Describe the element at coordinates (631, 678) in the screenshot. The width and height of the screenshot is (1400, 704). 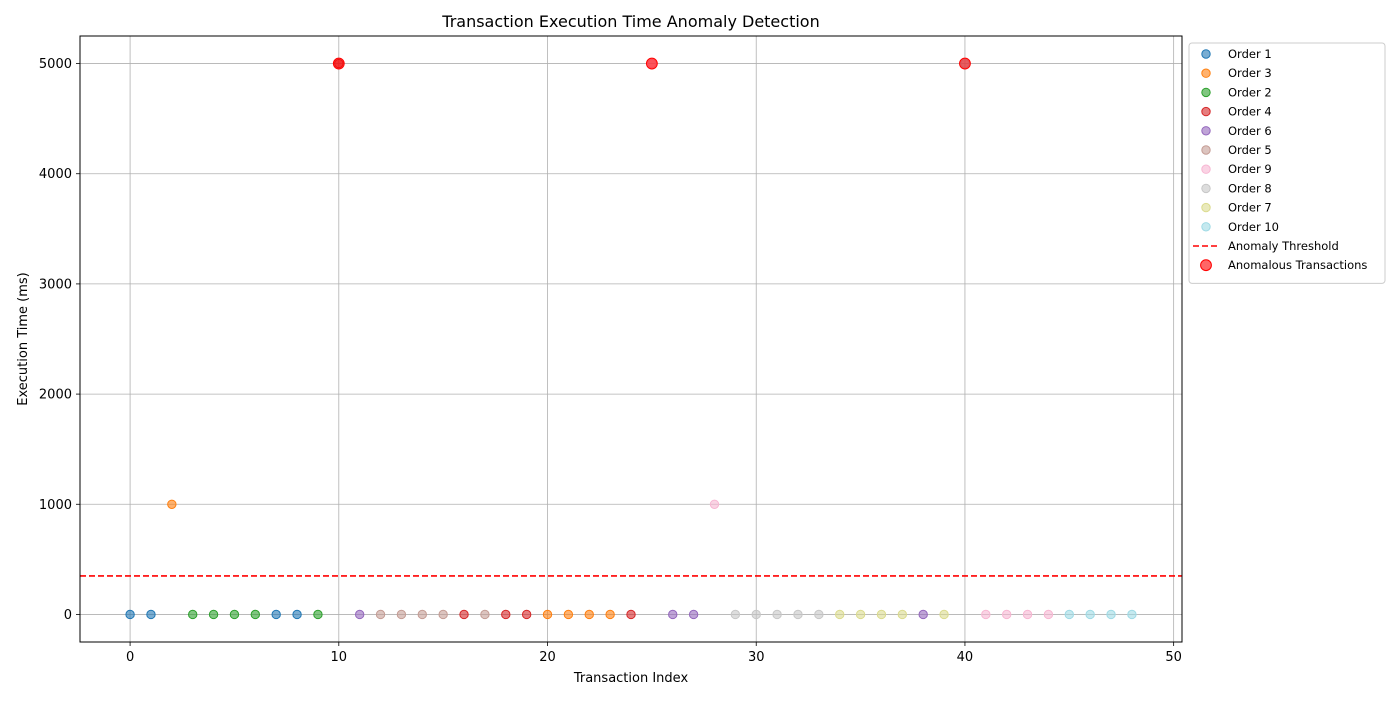
I see `x-axis-label: Transaction Index` at that location.